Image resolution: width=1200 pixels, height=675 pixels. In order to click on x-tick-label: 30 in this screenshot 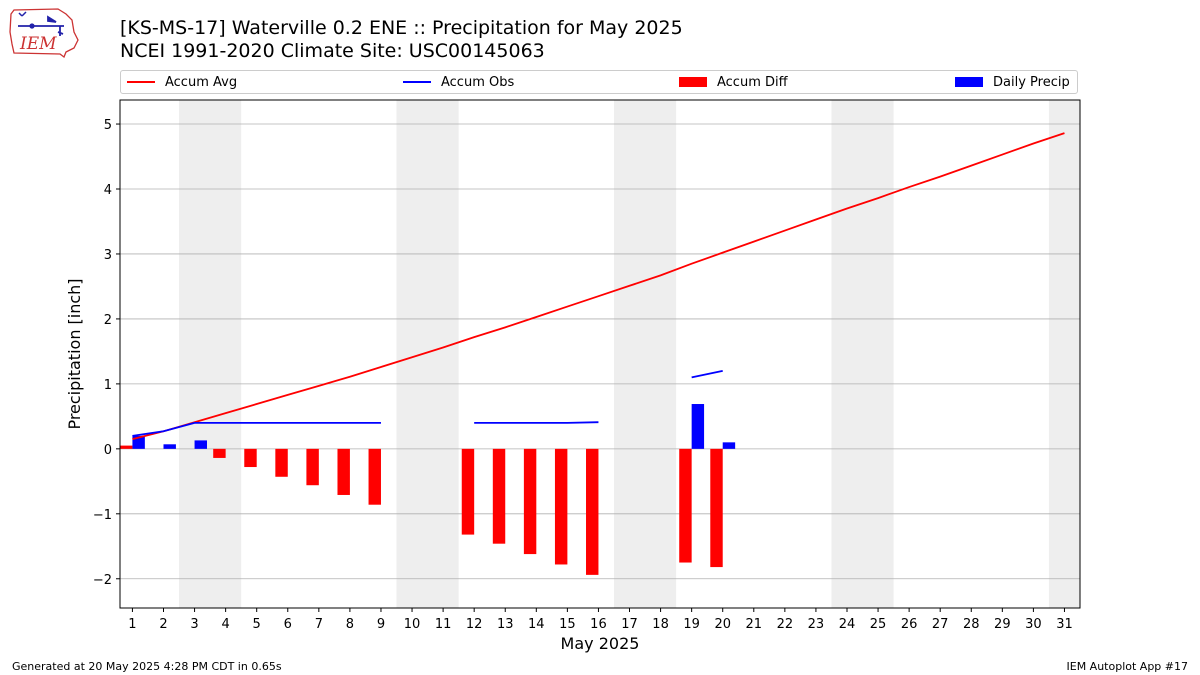, I will do `click(1033, 624)`.